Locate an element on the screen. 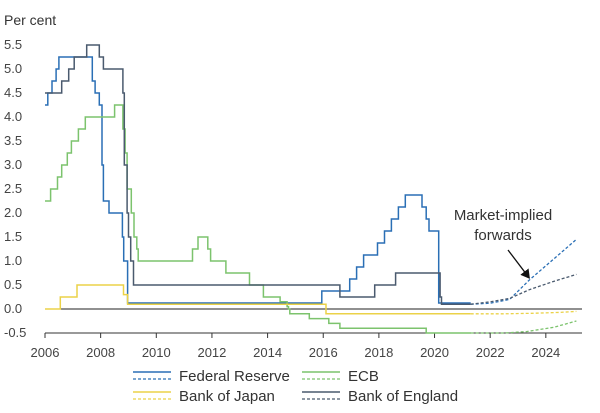 The width and height of the screenshot is (600, 413). legend-label: Bank of England is located at coordinates (403, 396).